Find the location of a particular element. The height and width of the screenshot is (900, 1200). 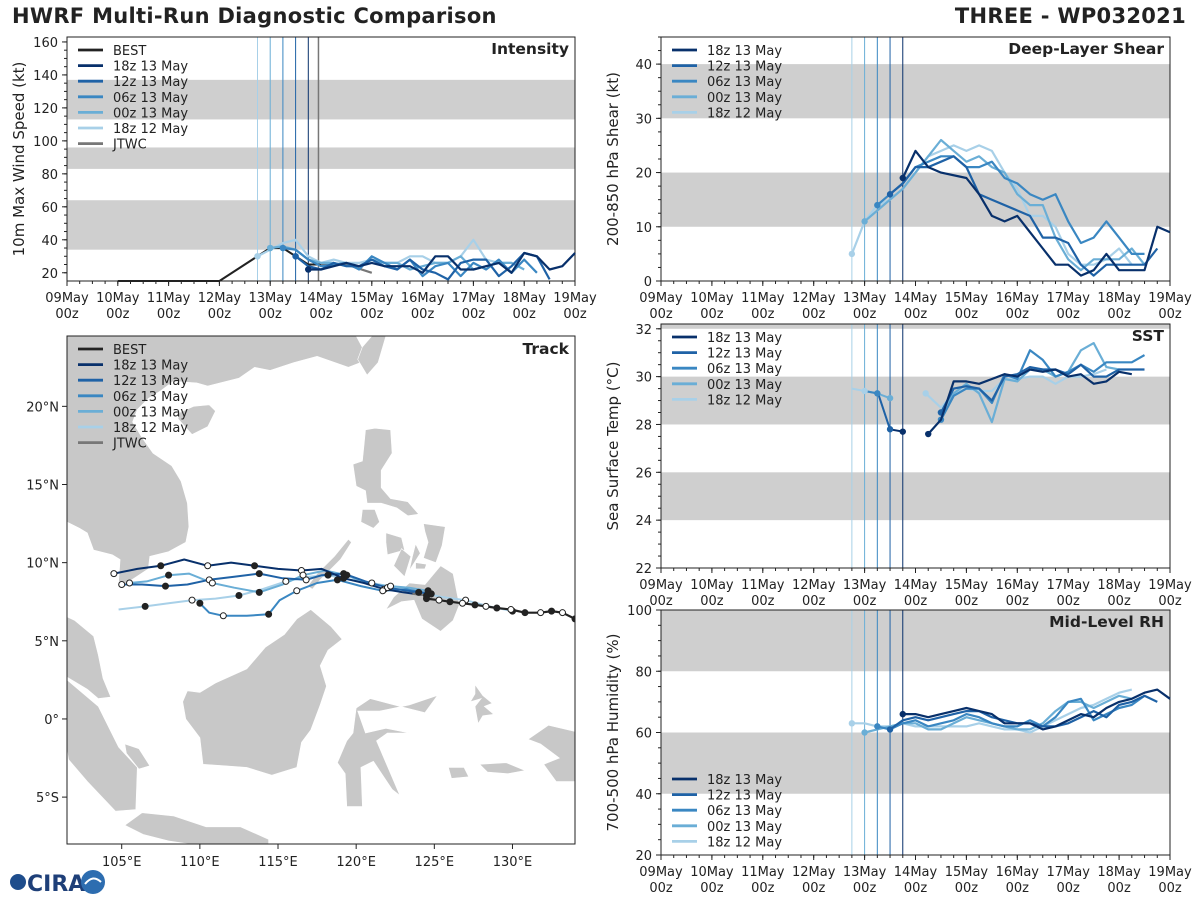

shear-legend-label: 18z 12 May is located at coordinates (744, 113).